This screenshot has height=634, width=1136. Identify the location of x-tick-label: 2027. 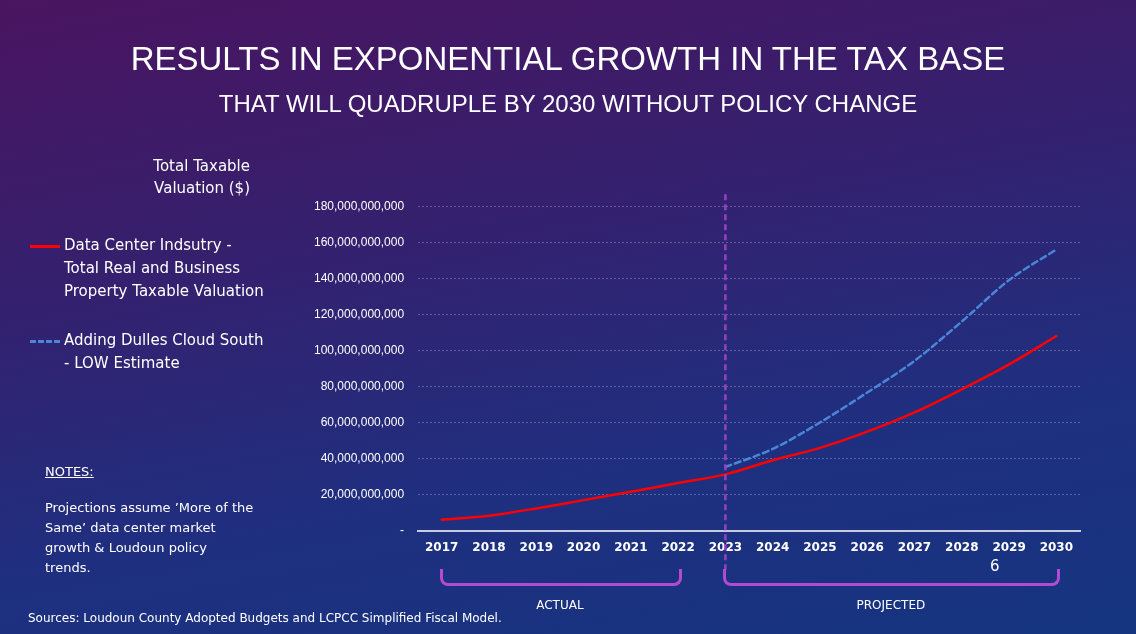
(914, 546).